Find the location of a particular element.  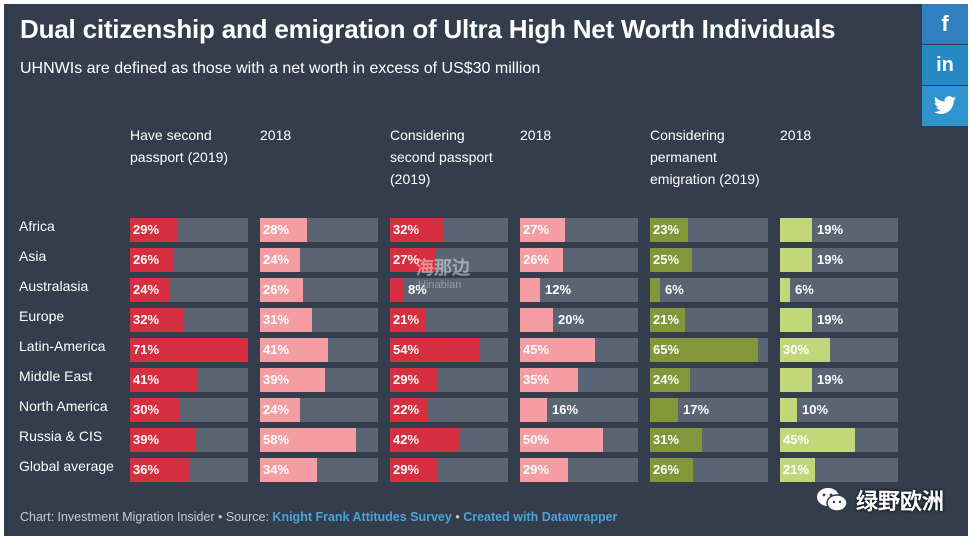

data-label: 50% is located at coordinates (536, 439).